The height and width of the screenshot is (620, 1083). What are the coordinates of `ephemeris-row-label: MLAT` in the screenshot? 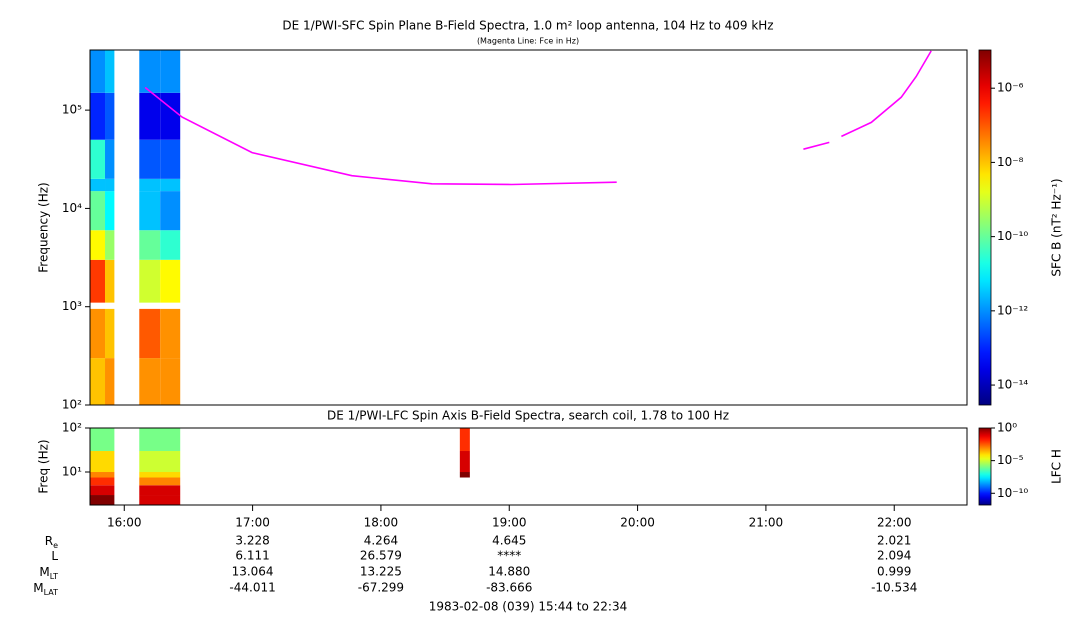 It's located at (45, 589).